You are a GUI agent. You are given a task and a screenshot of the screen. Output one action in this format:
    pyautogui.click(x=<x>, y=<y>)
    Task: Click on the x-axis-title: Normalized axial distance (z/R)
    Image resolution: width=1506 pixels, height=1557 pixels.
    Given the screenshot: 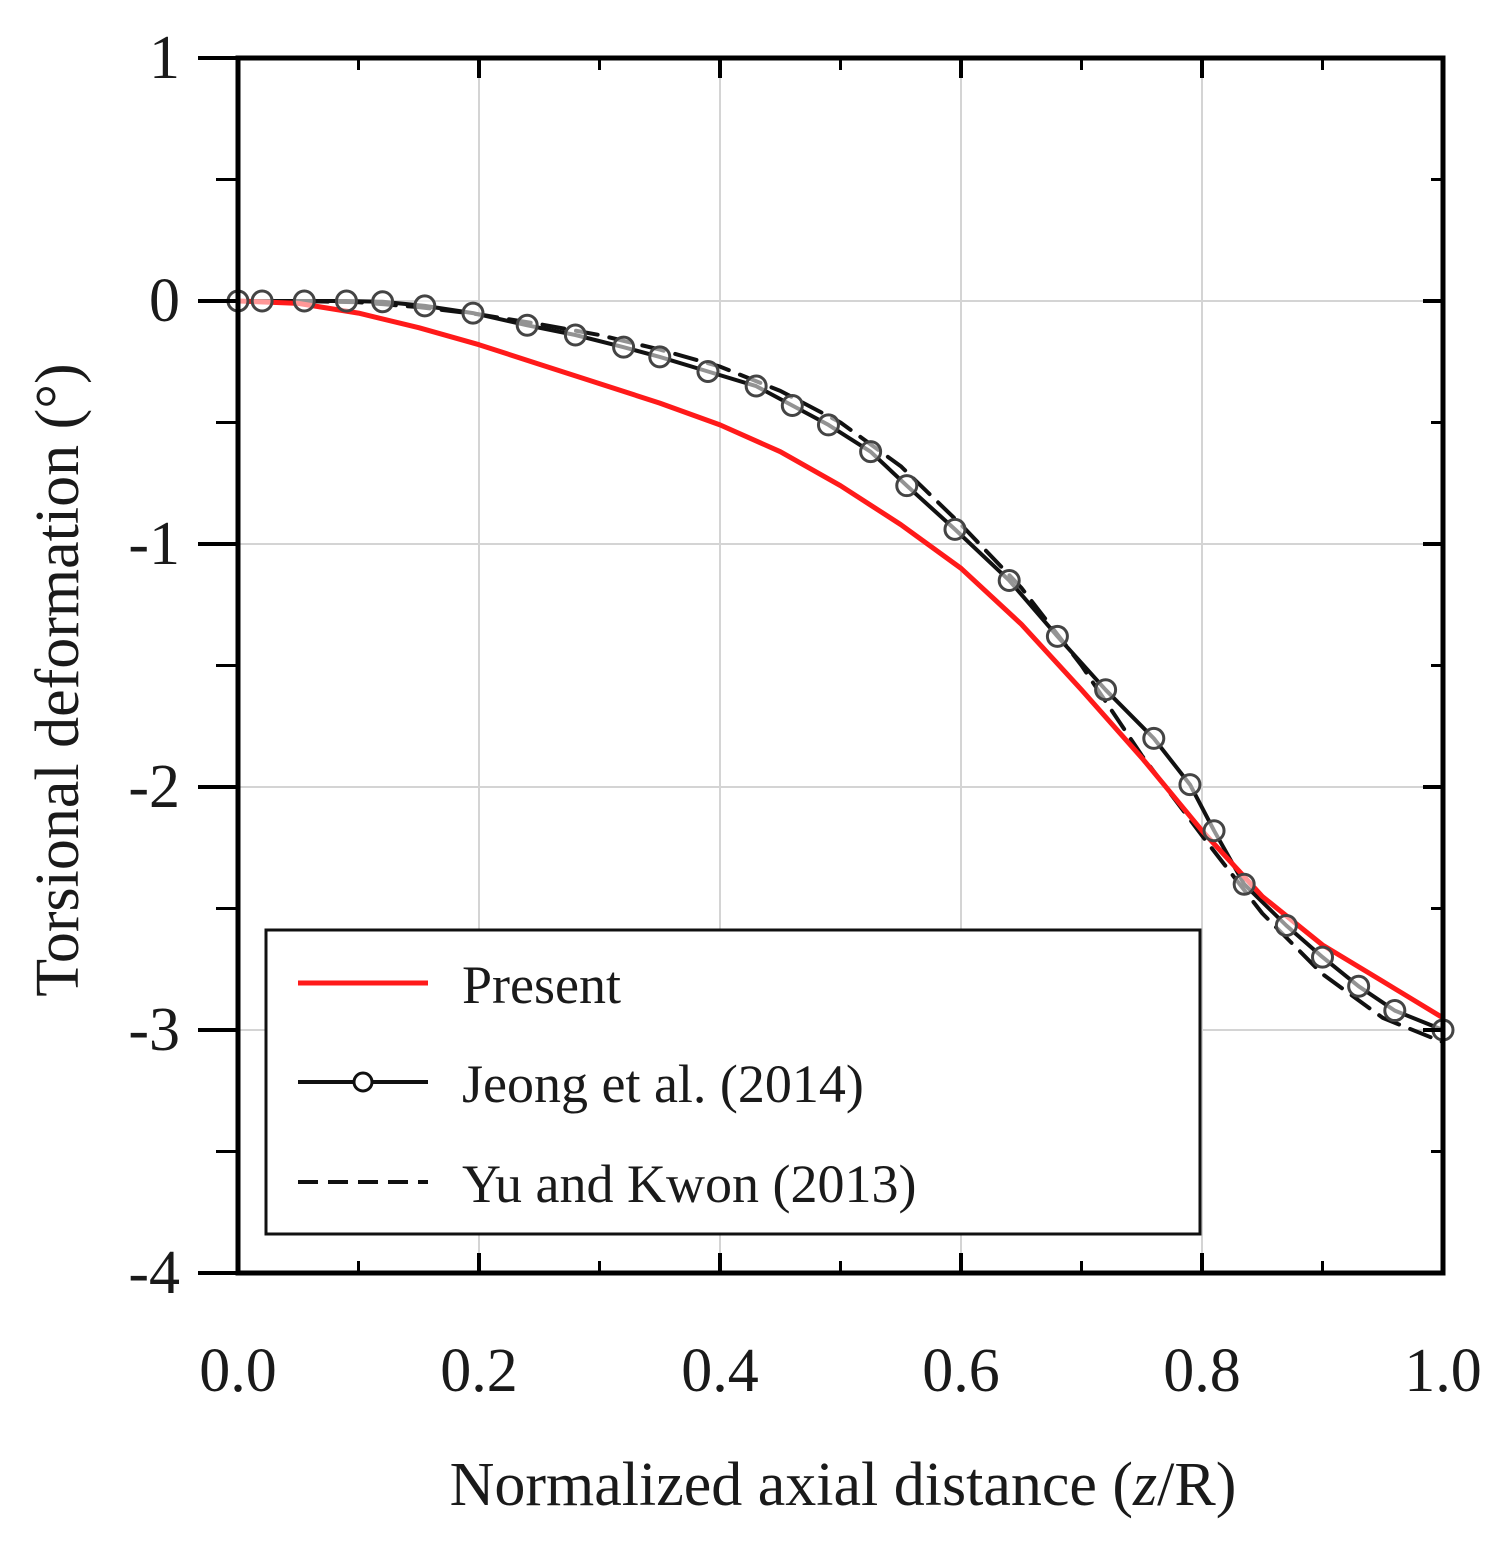 What is the action you would take?
    pyautogui.click(x=843, y=1485)
    